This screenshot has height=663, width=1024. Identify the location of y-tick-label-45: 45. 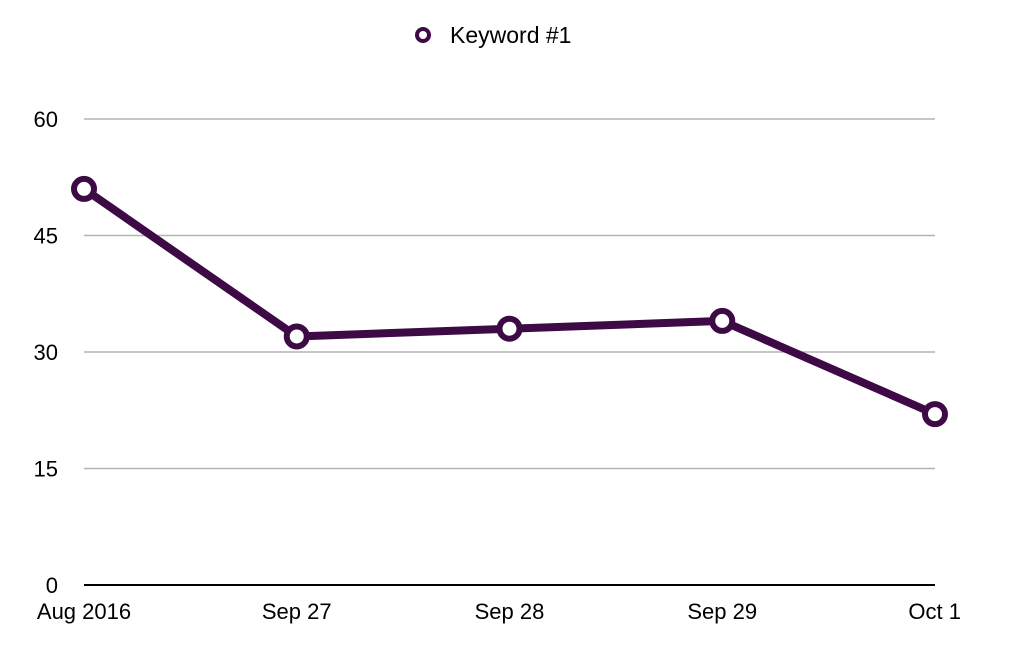
(46, 236).